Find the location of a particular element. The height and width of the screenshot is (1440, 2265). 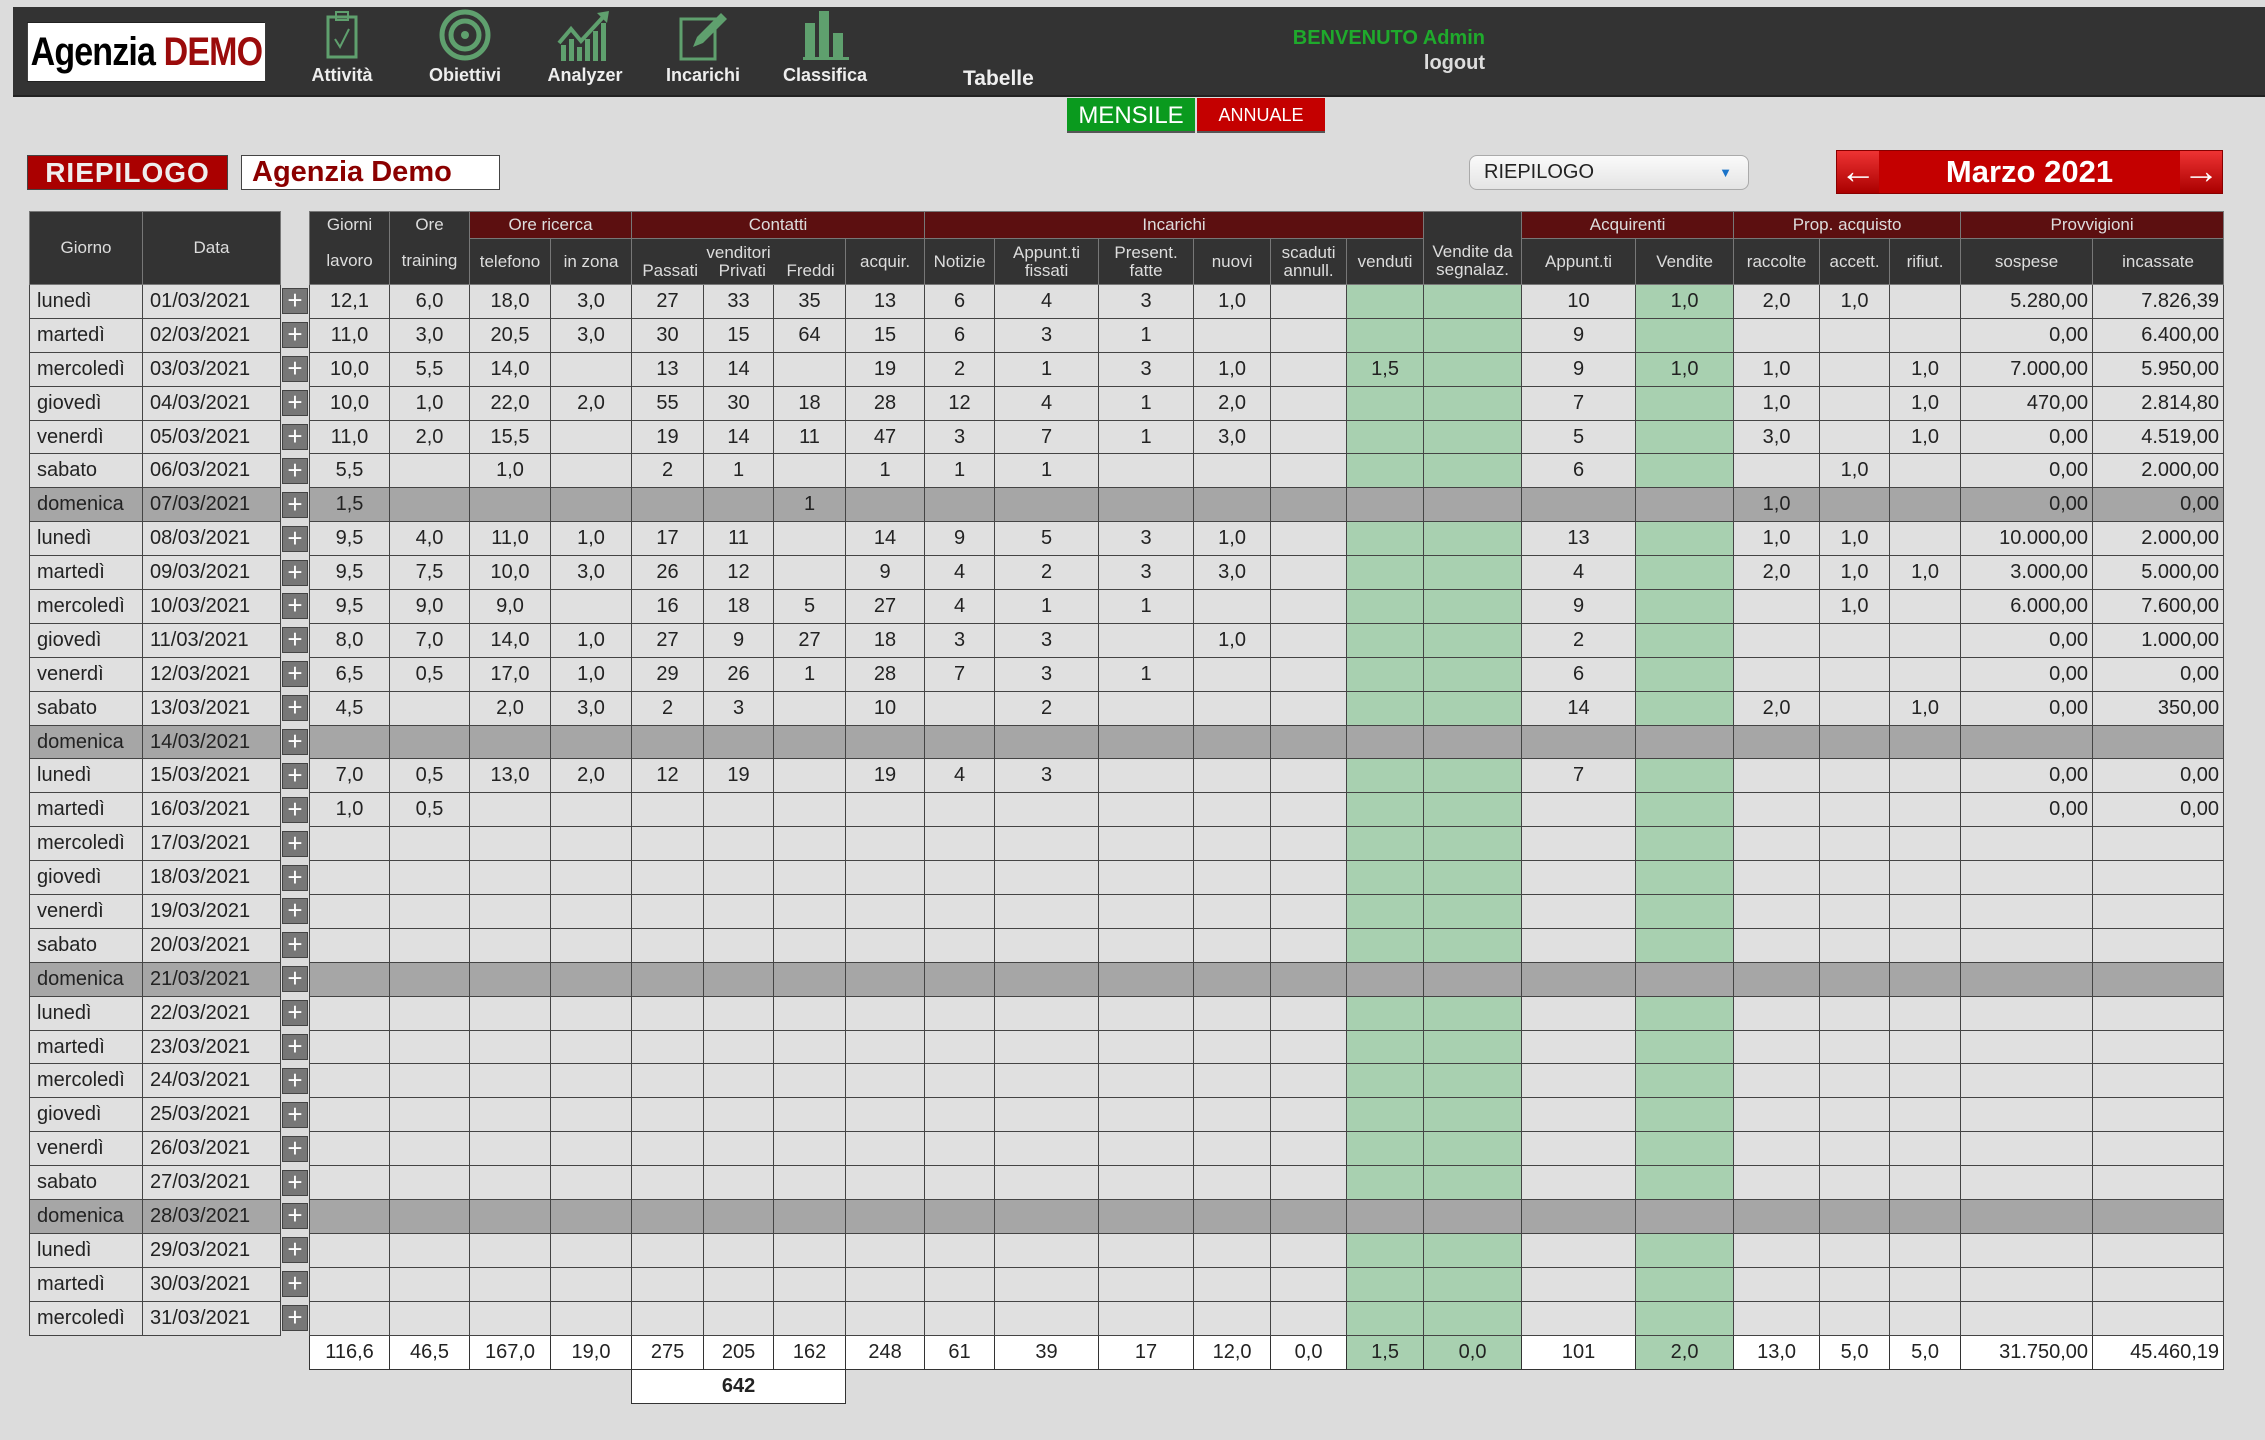

nav-tabelle: Tabelle is located at coordinates (998, 78).